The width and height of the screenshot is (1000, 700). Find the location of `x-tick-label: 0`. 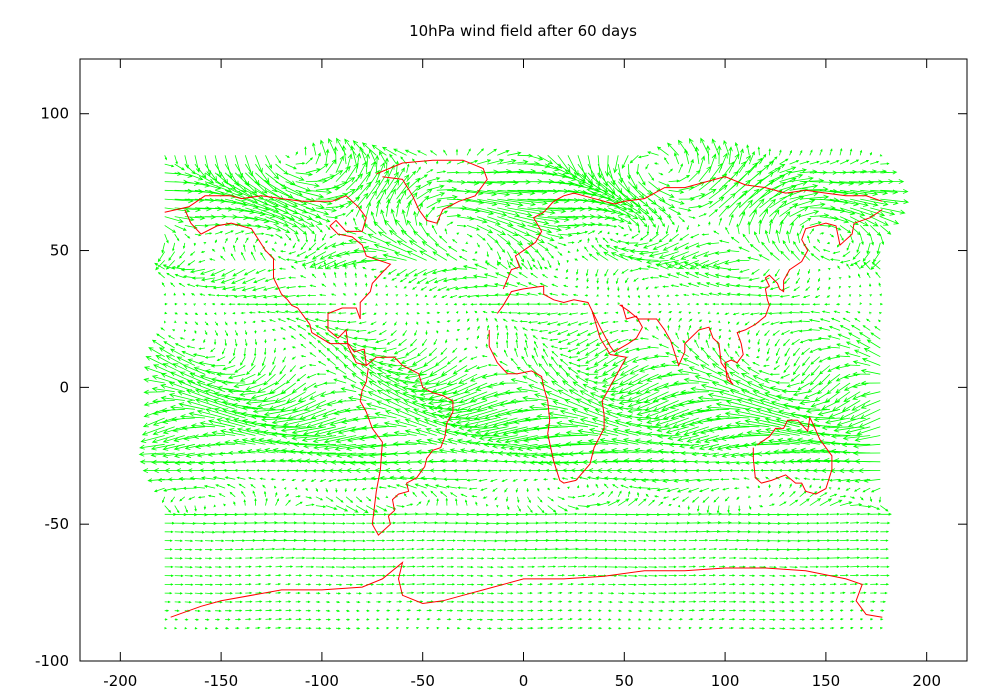

x-tick-label: 0 is located at coordinates (524, 681).